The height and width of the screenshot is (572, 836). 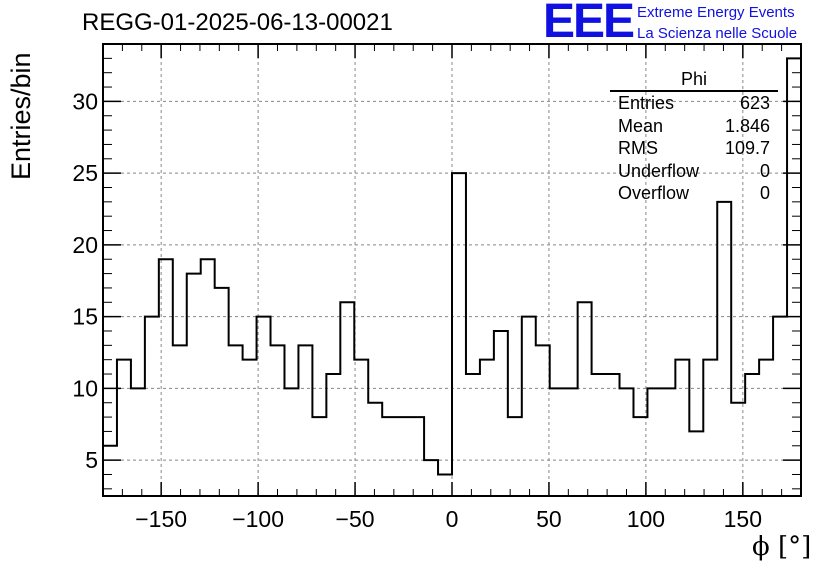 I want to click on stats-value: 623, so click(x=754, y=103).